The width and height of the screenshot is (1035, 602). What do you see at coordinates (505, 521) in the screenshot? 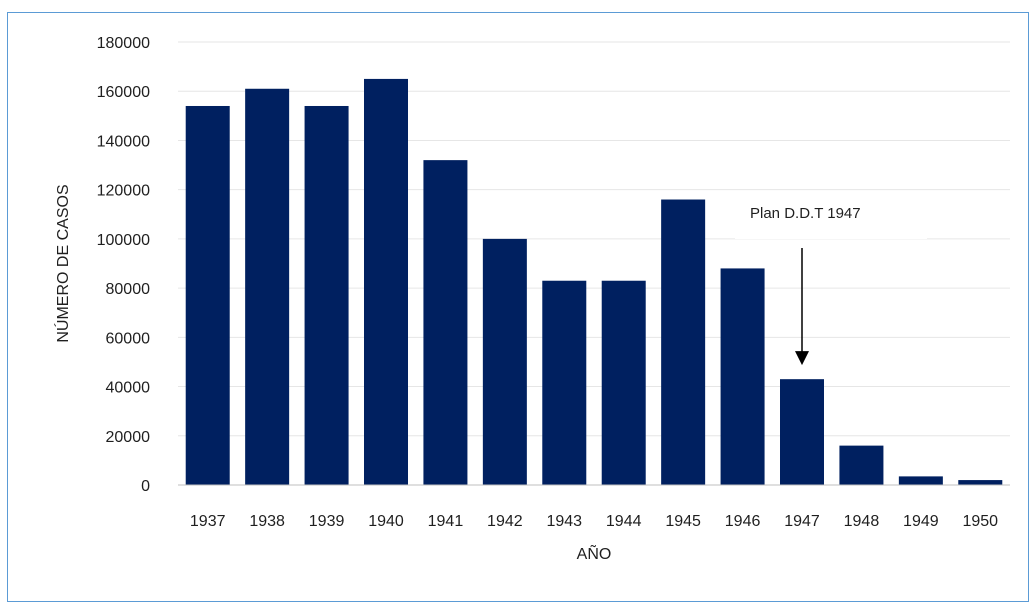
I see `x-tick-label: 1942` at bounding box center [505, 521].